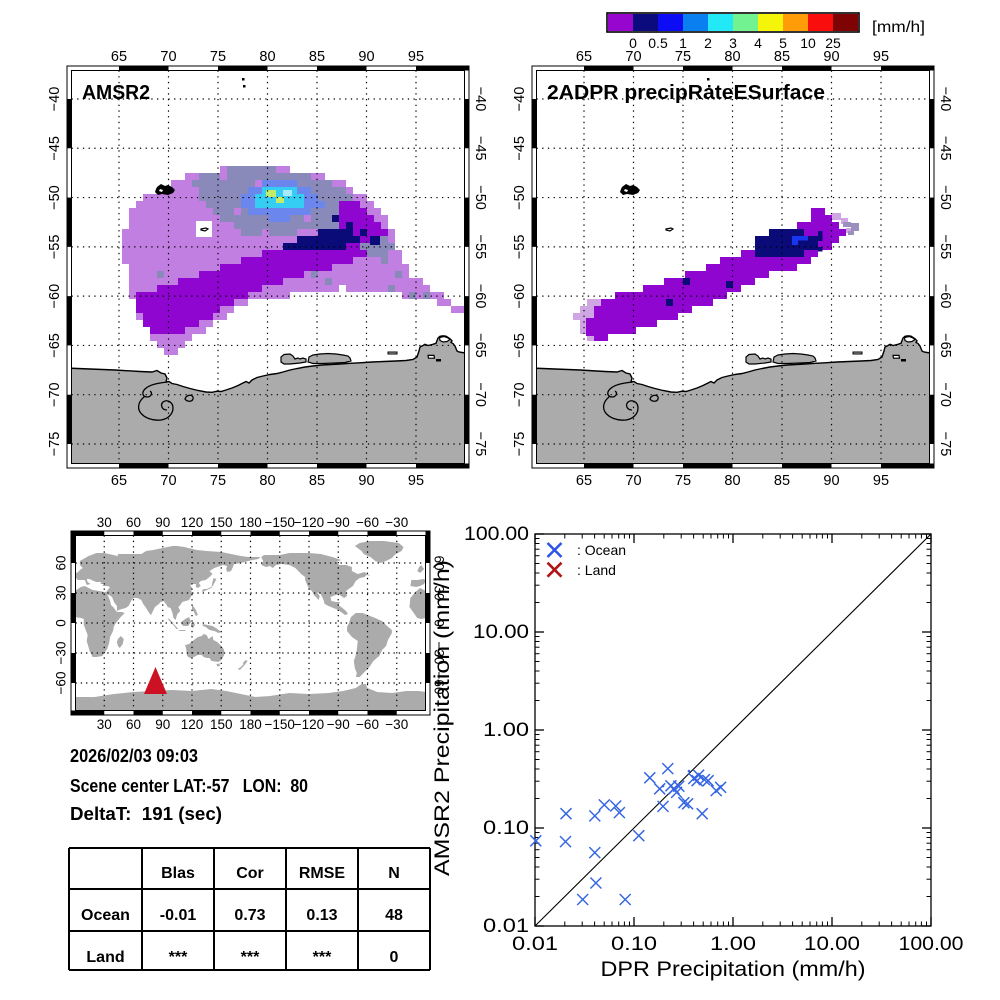  What do you see at coordinates (496, 534) in the screenshot?
I see `svg-text: 100.00` at bounding box center [496, 534].